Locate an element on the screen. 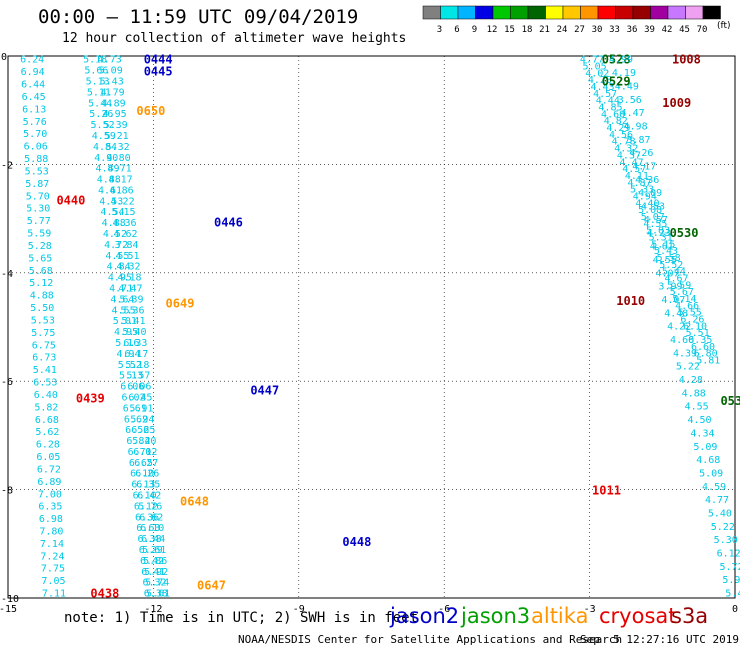 This screenshot has width=740, height=650. swh-value-label: 6.28 is located at coordinates (48, 445).